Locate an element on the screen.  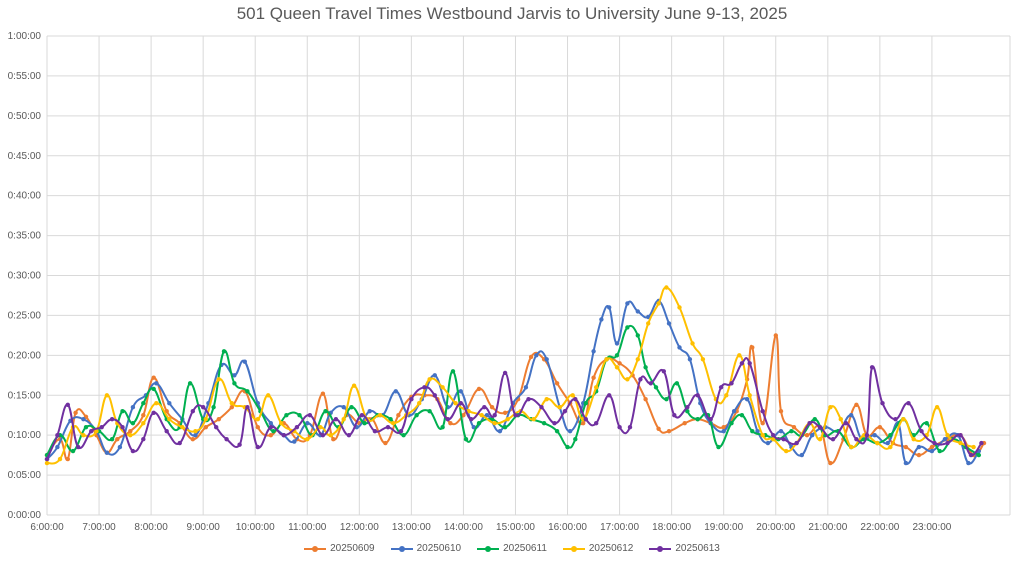
y-tick-label: 0:20:00 is located at coordinates (25, 355).